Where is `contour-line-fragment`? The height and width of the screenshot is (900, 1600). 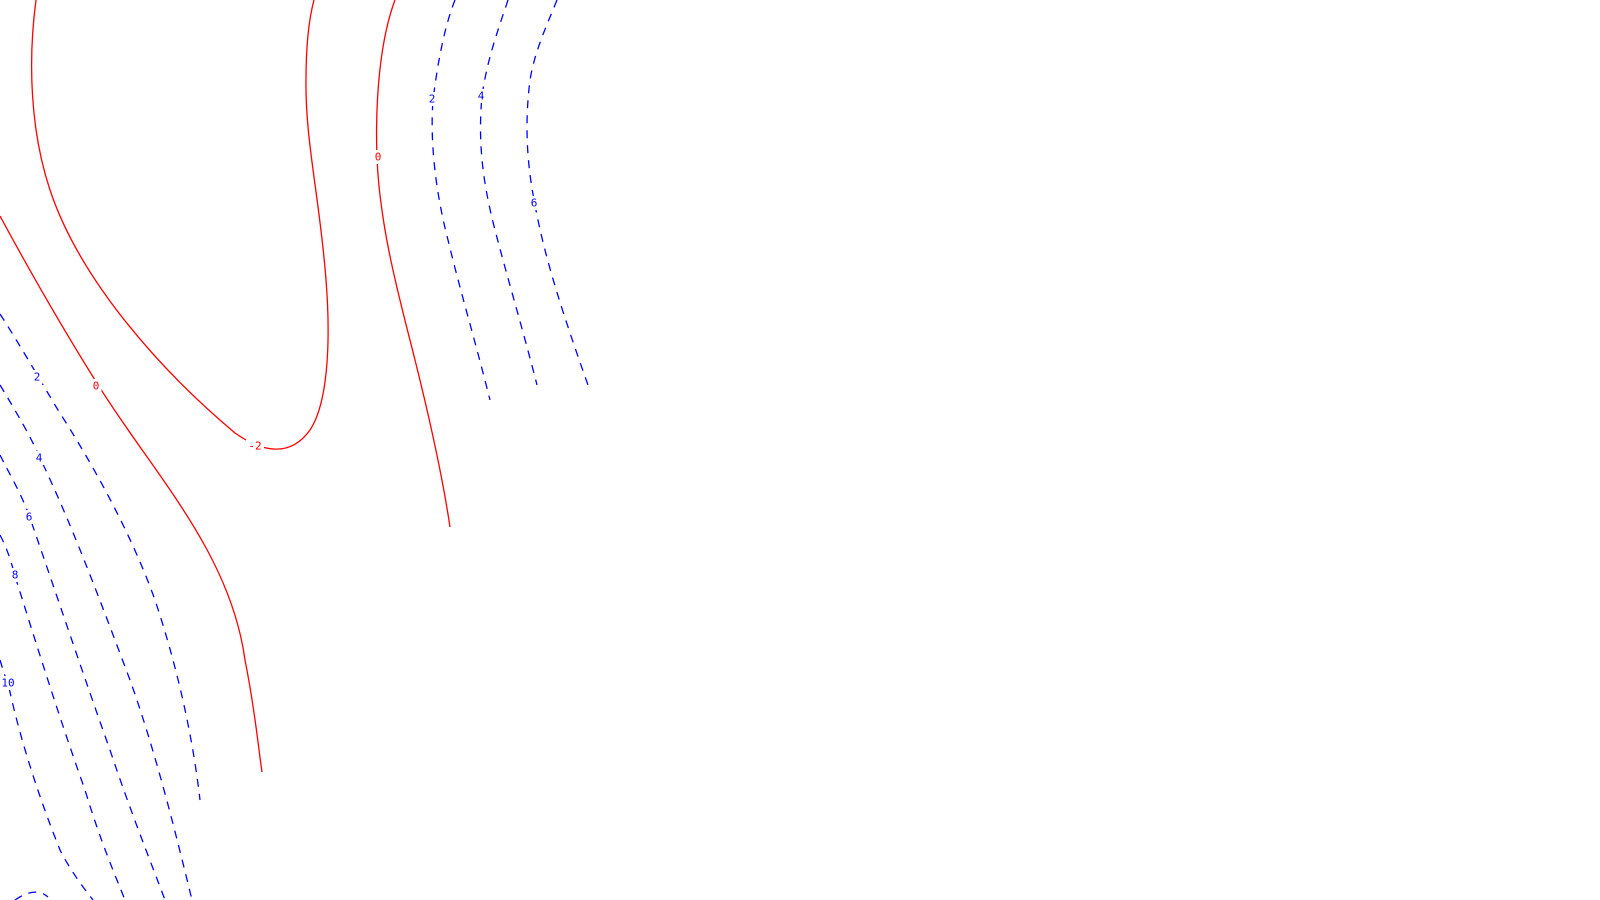 contour-line-fragment is located at coordinates (31, 895).